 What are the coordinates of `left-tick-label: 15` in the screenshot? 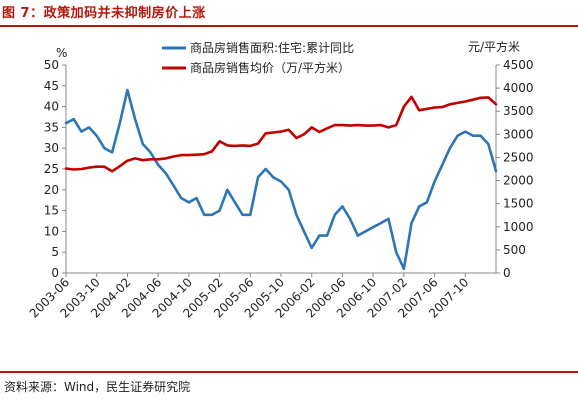 It's located at (51, 211).